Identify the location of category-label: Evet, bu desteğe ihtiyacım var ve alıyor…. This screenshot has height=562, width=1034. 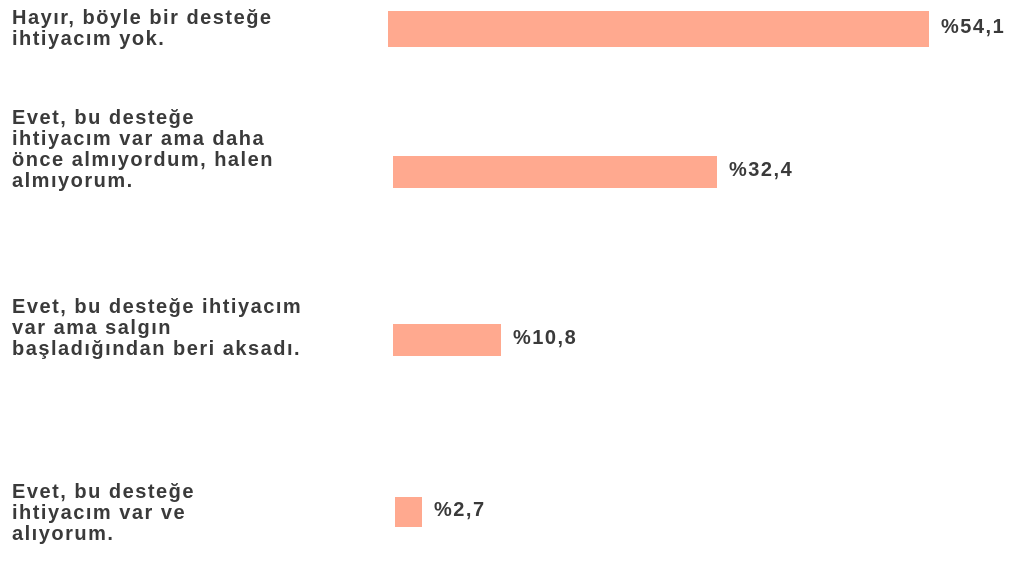
(103, 513).